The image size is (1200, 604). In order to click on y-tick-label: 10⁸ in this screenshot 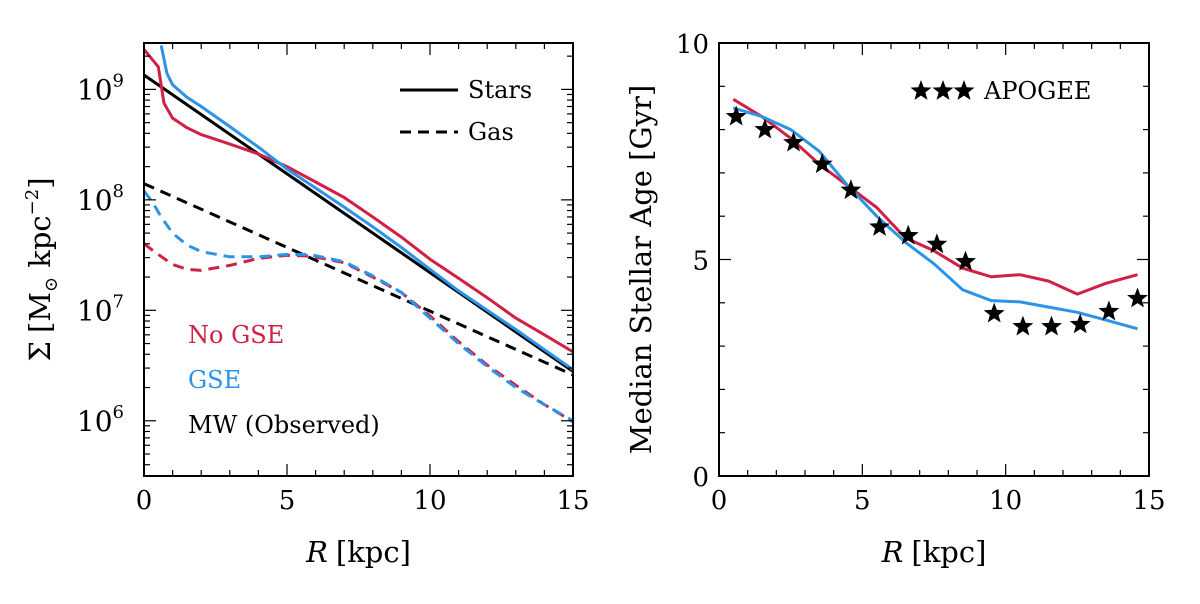, I will do `click(100, 199)`.